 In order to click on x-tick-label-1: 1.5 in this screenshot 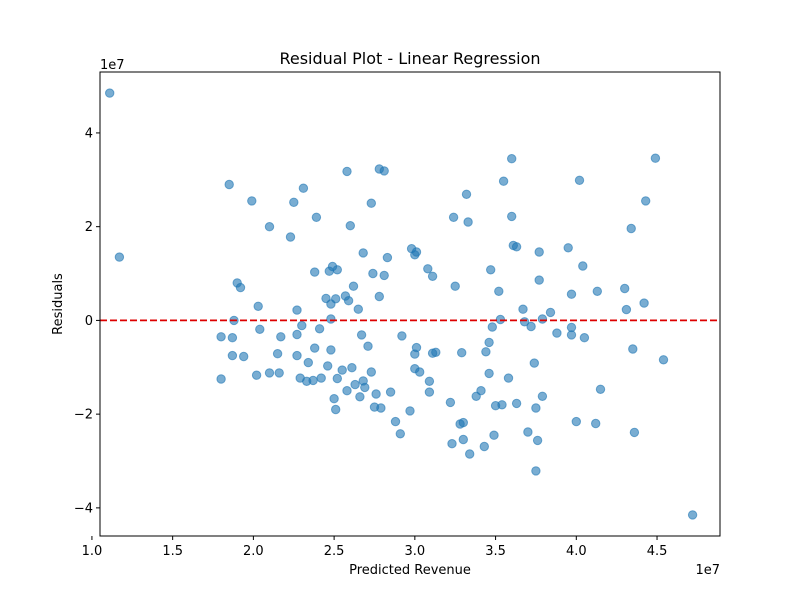, I will do `click(172, 551)`.